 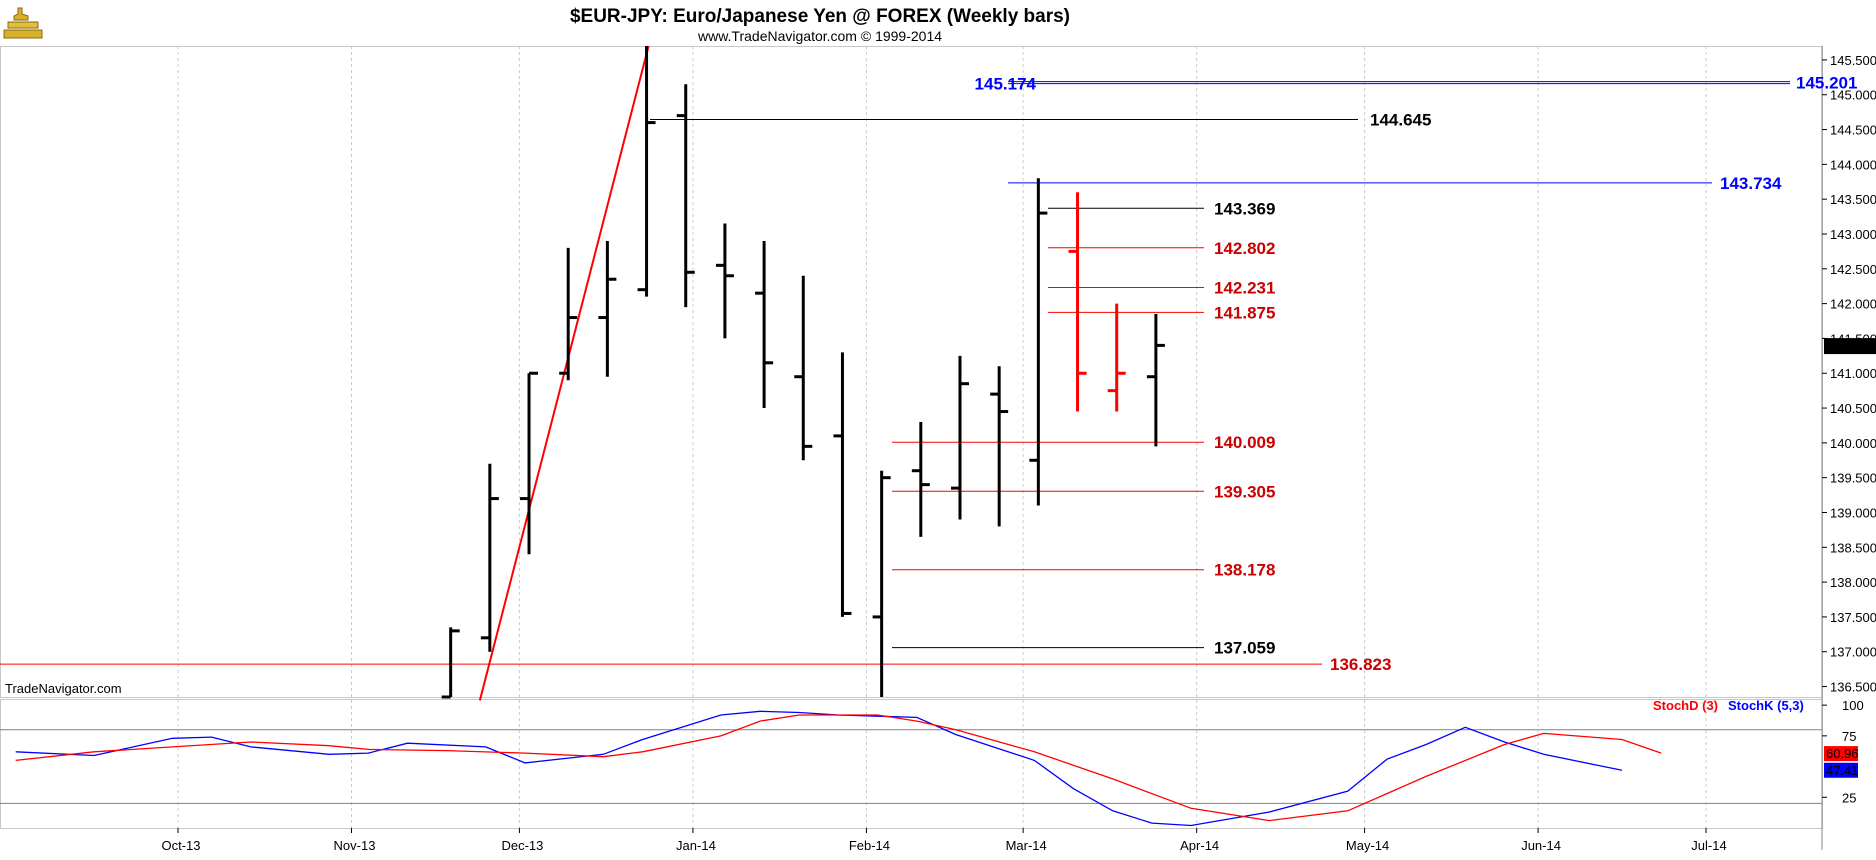 What do you see at coordinates (1853, 199) in the screenshot?
I see `y-tick-label: 143.500` at bounding box center [1853, 199].